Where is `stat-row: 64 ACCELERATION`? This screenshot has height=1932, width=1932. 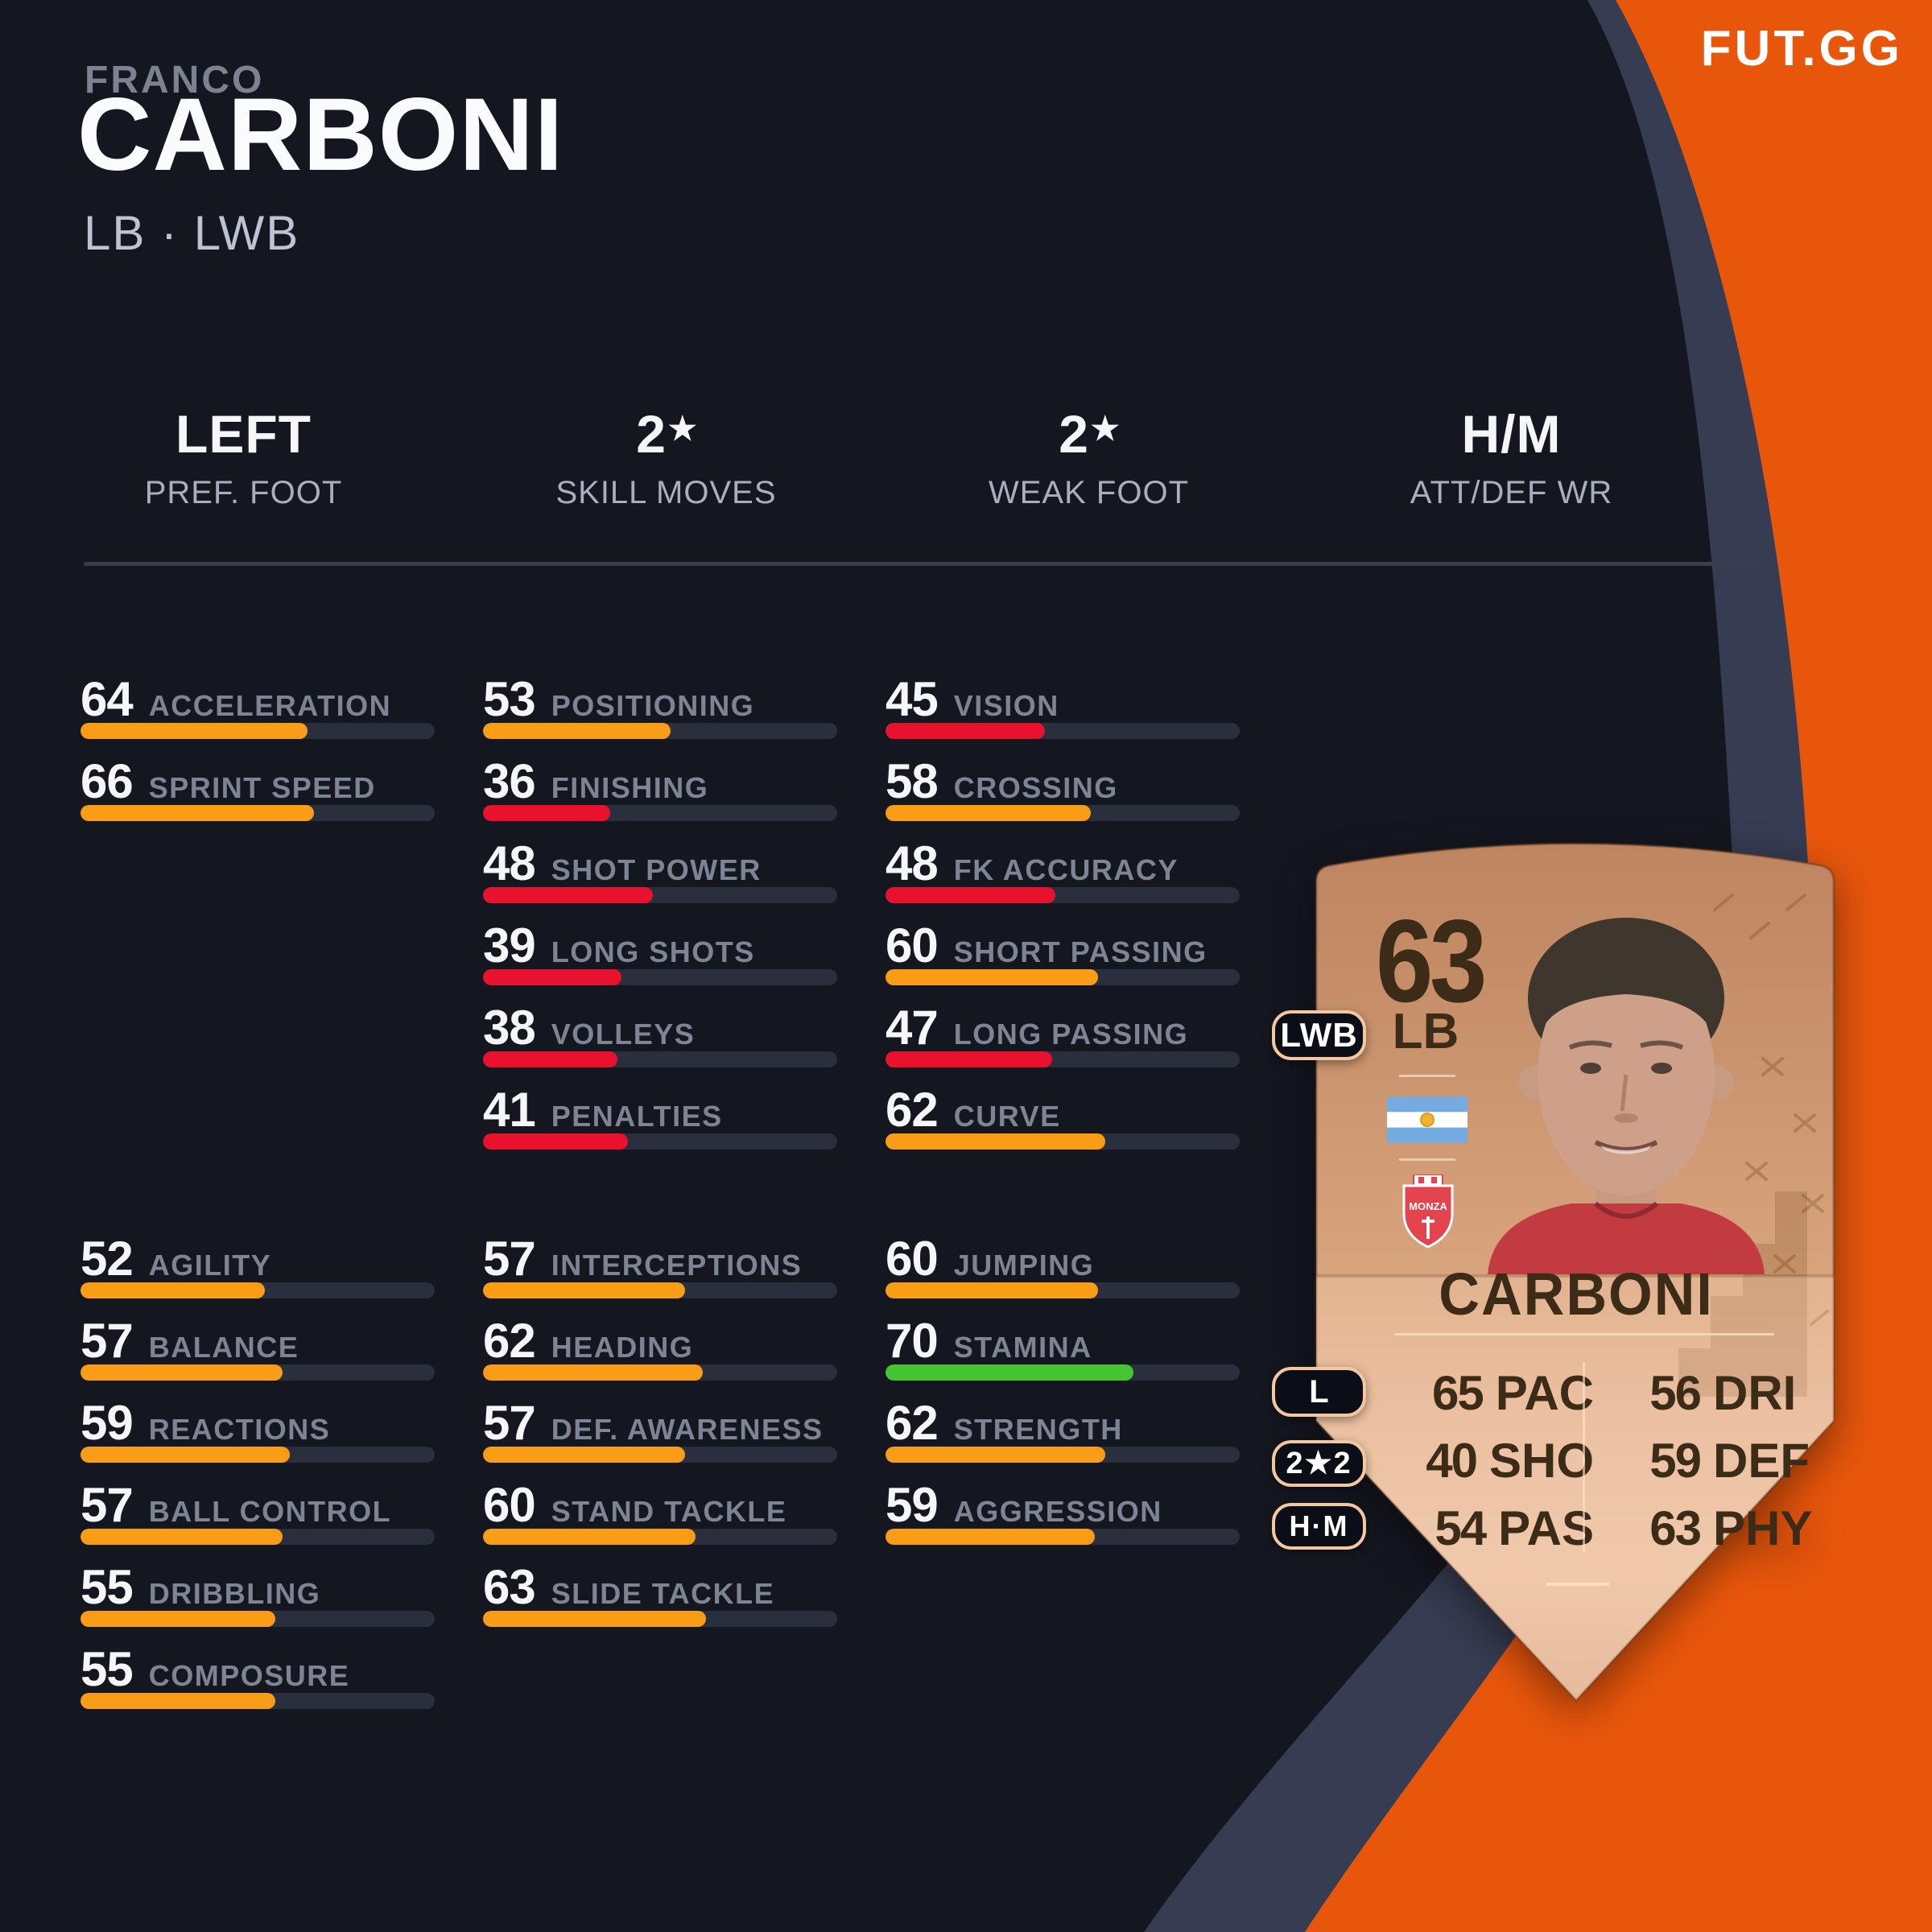 stat-row: 64 ACCELERATION is located at coordinates (257, 716).